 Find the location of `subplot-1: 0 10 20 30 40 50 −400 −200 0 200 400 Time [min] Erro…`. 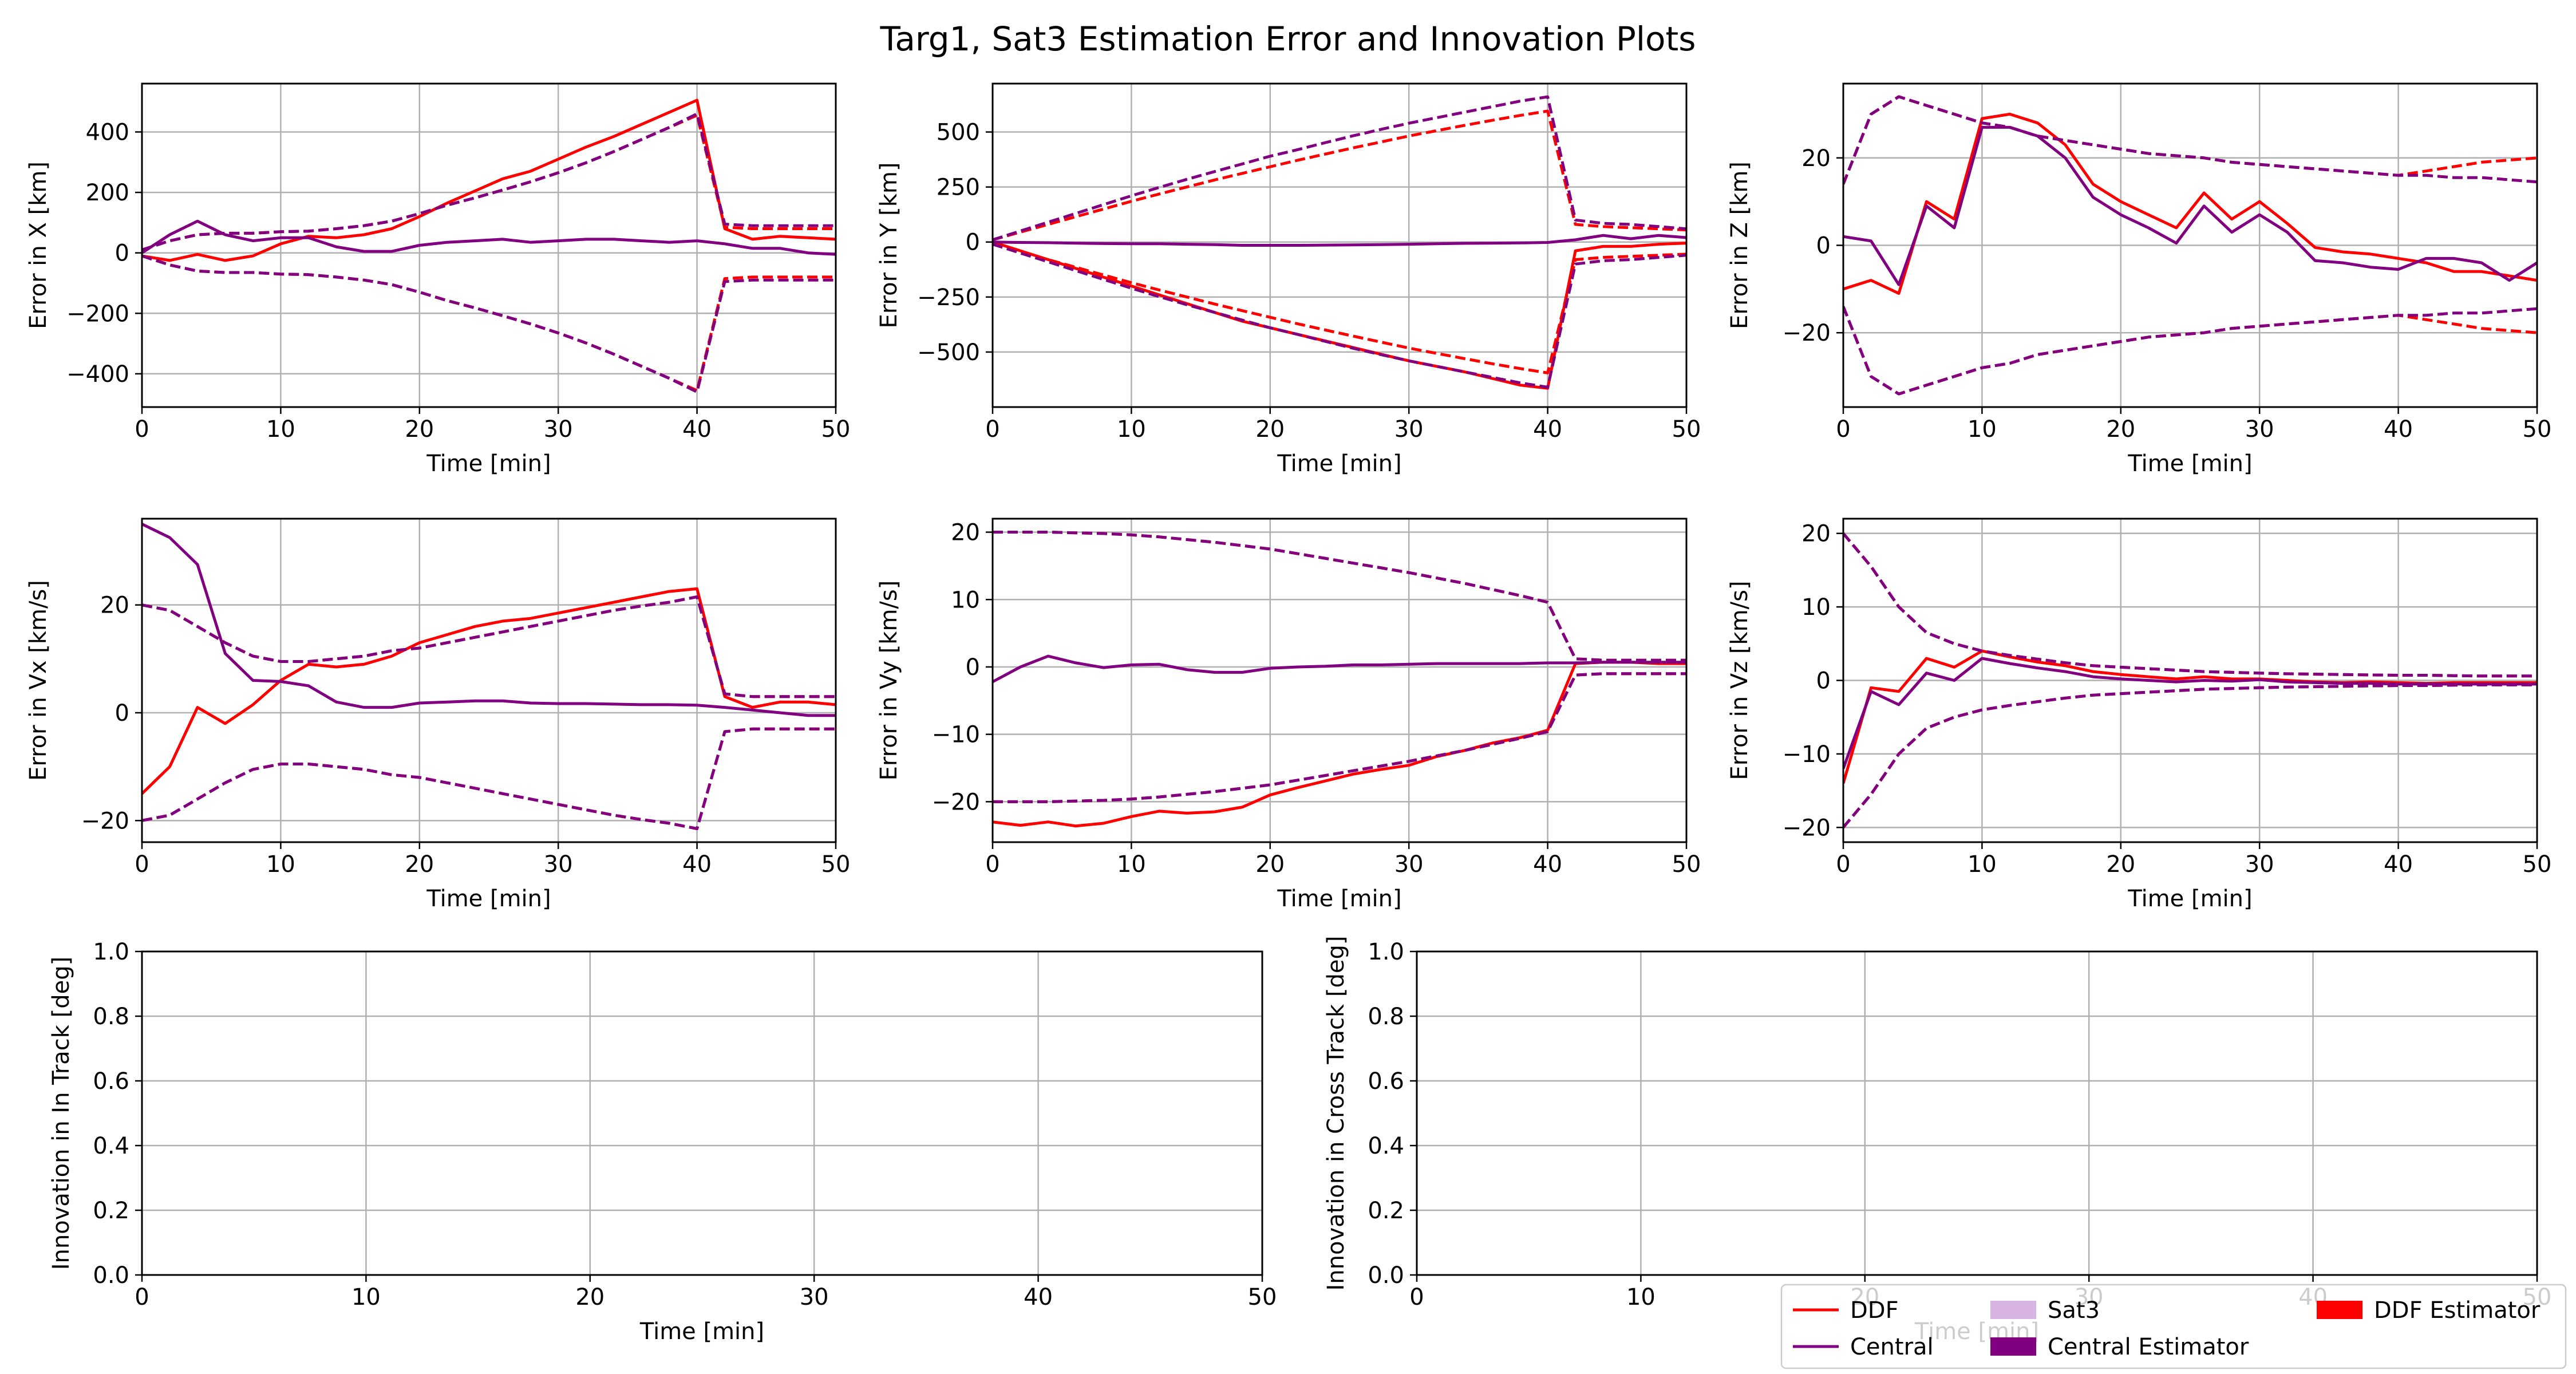

subplot-1: 0 10 20 30 40 50 −400 −200 0 200 400 Time [min] Erro… is located at coordinates (438, 279).